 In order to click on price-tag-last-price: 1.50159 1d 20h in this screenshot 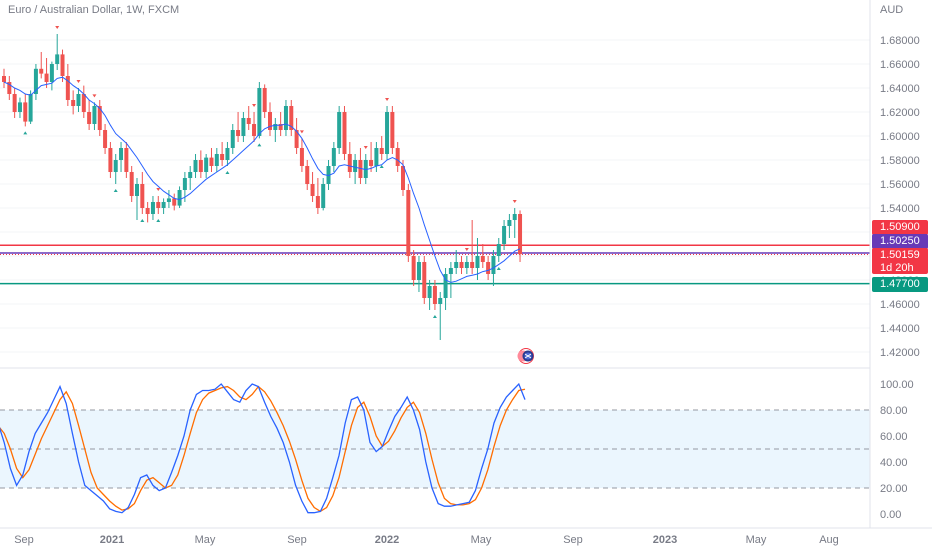, I will do `click(900, 261)`.